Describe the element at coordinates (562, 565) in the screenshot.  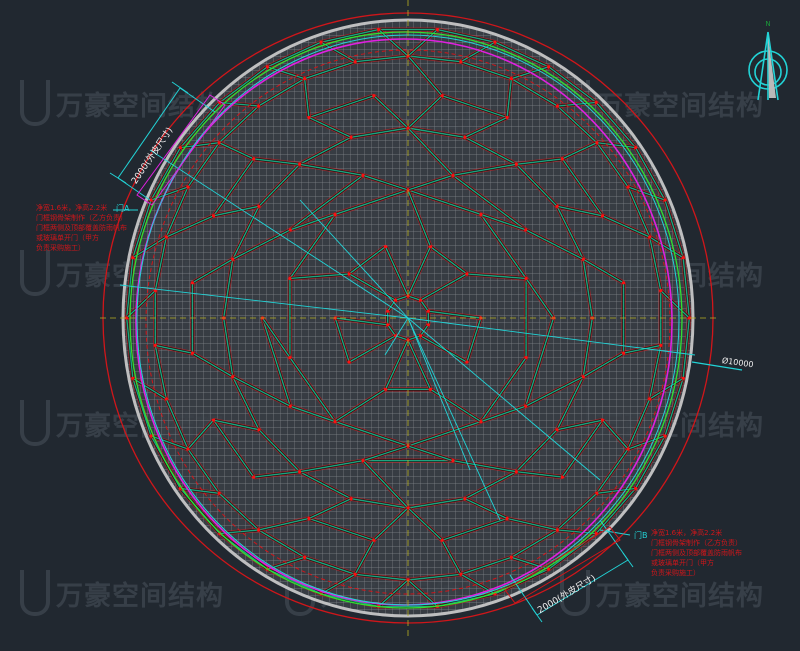
I see `door-b-outline` at that location.